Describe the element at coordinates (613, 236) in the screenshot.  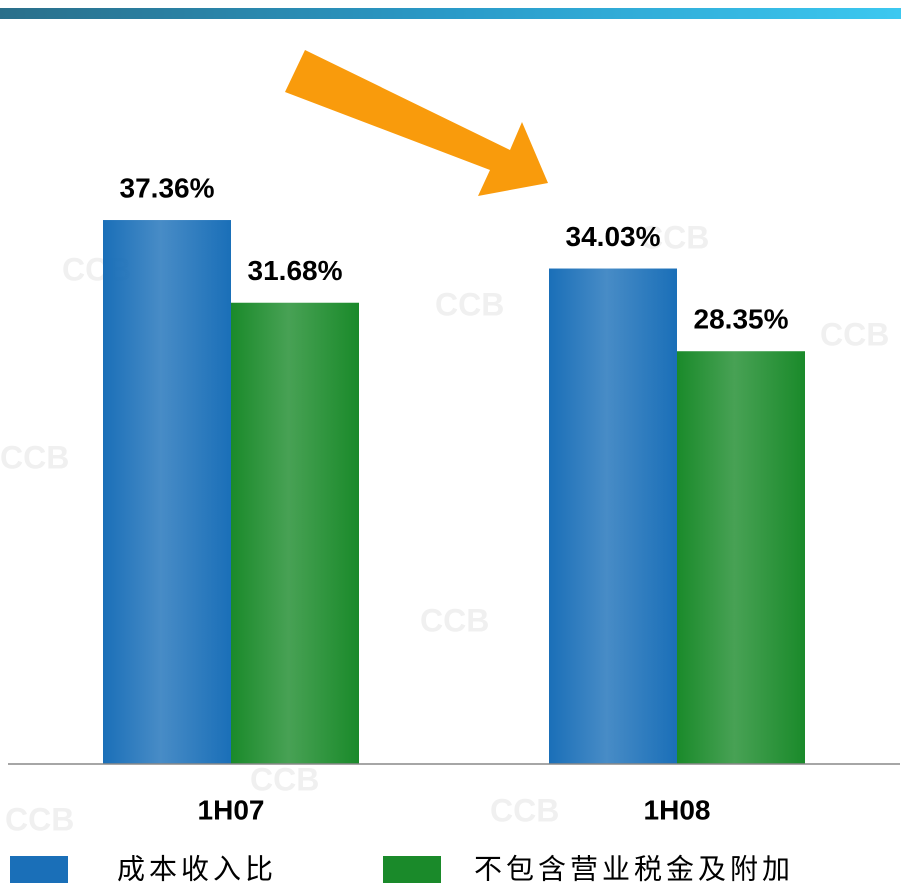
I see `data-label: 34.03%` at that location.